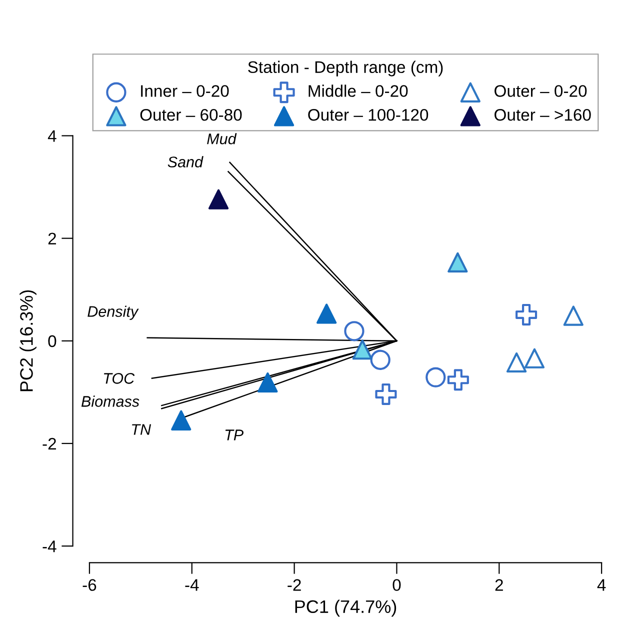  What do you see at coordinates (119, 378) in the screenshot?
I see `annotation: TOC` at bounding box center [119, 378].